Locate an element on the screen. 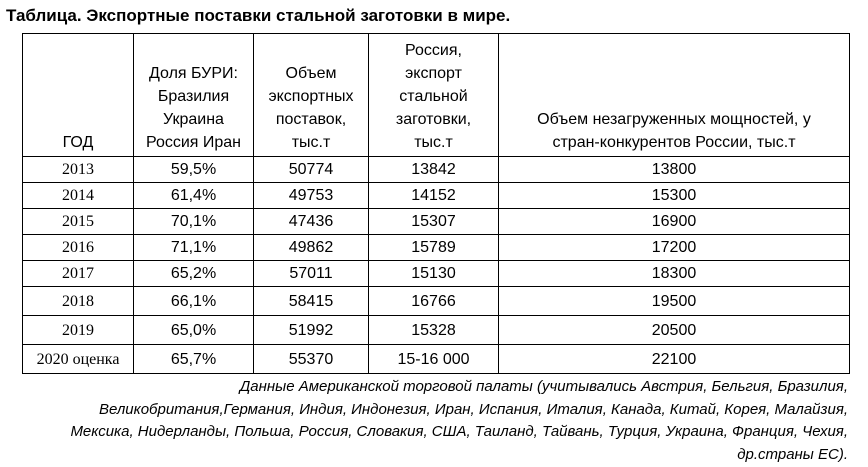 This screenshot has height=467, width=868. table-cell: 15-16 000 is located at coordinates (433, 359).